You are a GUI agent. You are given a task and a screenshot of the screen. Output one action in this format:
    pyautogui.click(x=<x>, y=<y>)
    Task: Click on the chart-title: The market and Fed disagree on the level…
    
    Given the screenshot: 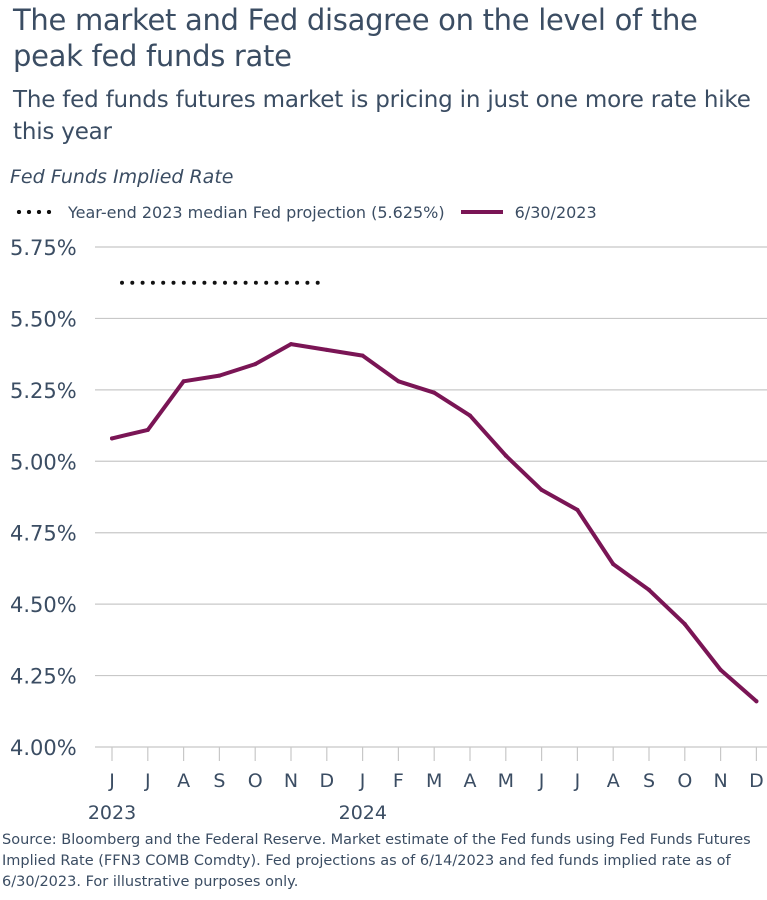 What is the action you would take?
    pyautogui.click(x=355, y=38)
    